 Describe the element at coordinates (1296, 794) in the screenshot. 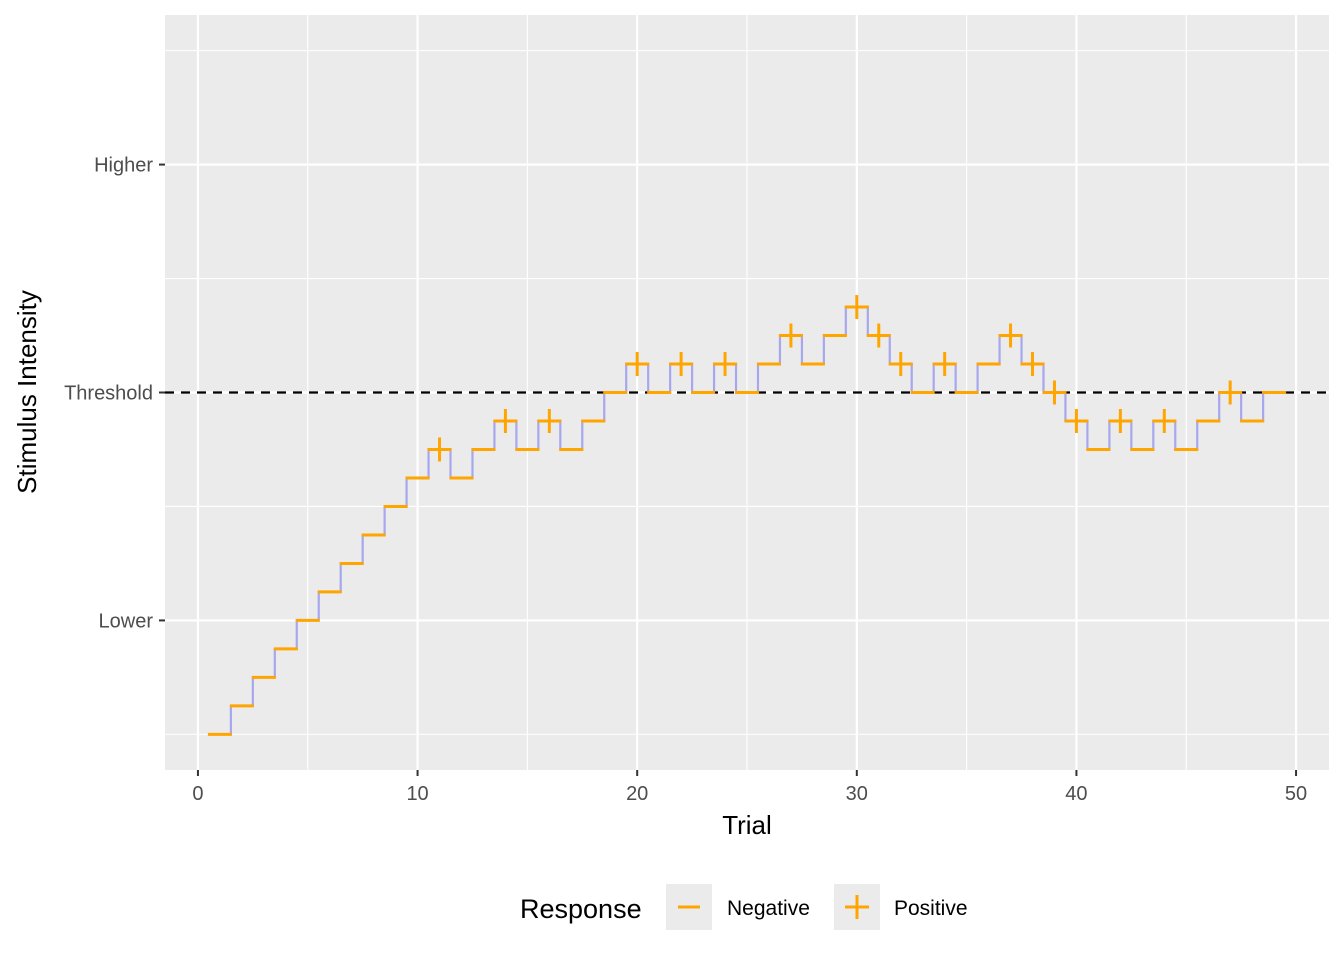

I see `x-tick-label: 50` at that location.